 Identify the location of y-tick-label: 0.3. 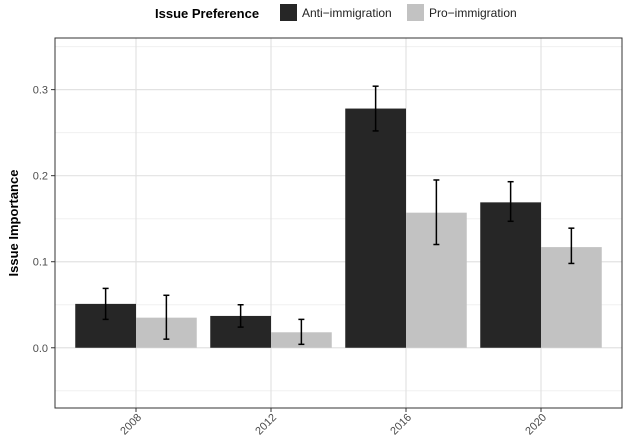
(40, 91).